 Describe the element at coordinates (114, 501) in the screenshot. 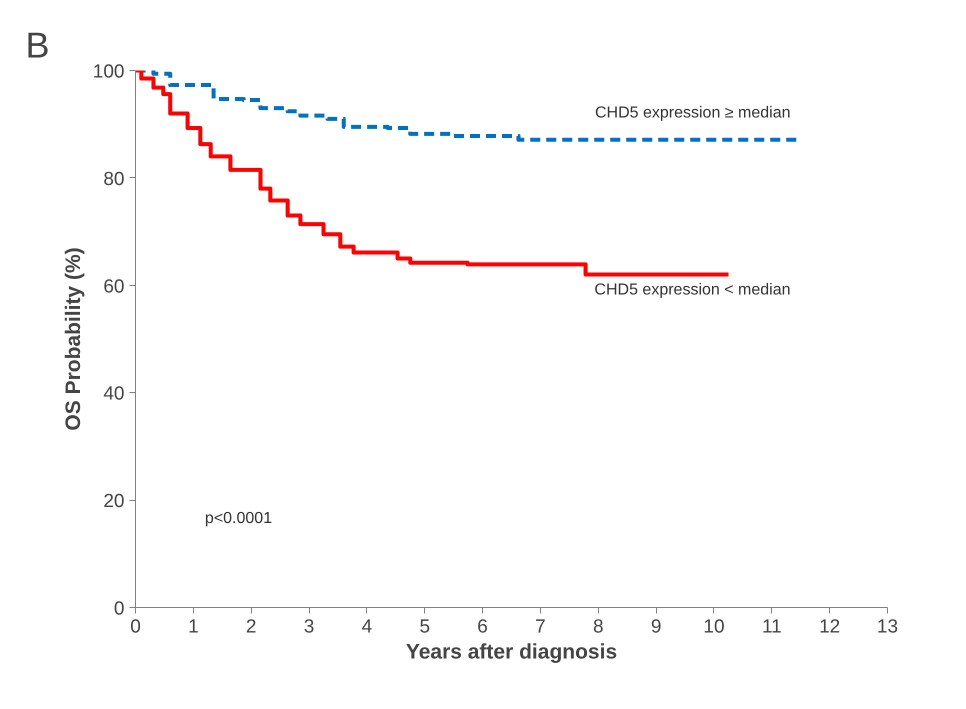

I see `y-tick-label: 20` at that location.